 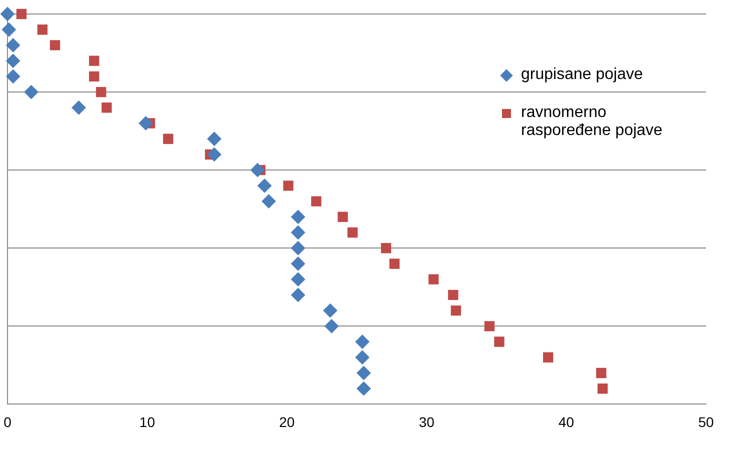 I want to click on x-tick-label: 10, so click(x=147, y=422).